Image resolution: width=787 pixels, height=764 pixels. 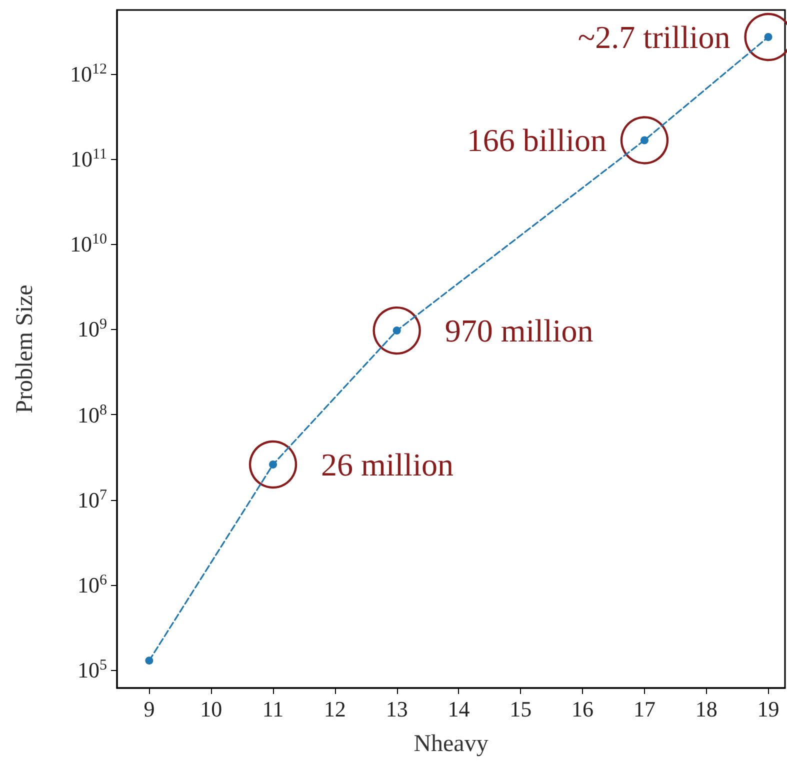 I want to click on y-axis-title: Problem Size, so click(x=25, y=349).